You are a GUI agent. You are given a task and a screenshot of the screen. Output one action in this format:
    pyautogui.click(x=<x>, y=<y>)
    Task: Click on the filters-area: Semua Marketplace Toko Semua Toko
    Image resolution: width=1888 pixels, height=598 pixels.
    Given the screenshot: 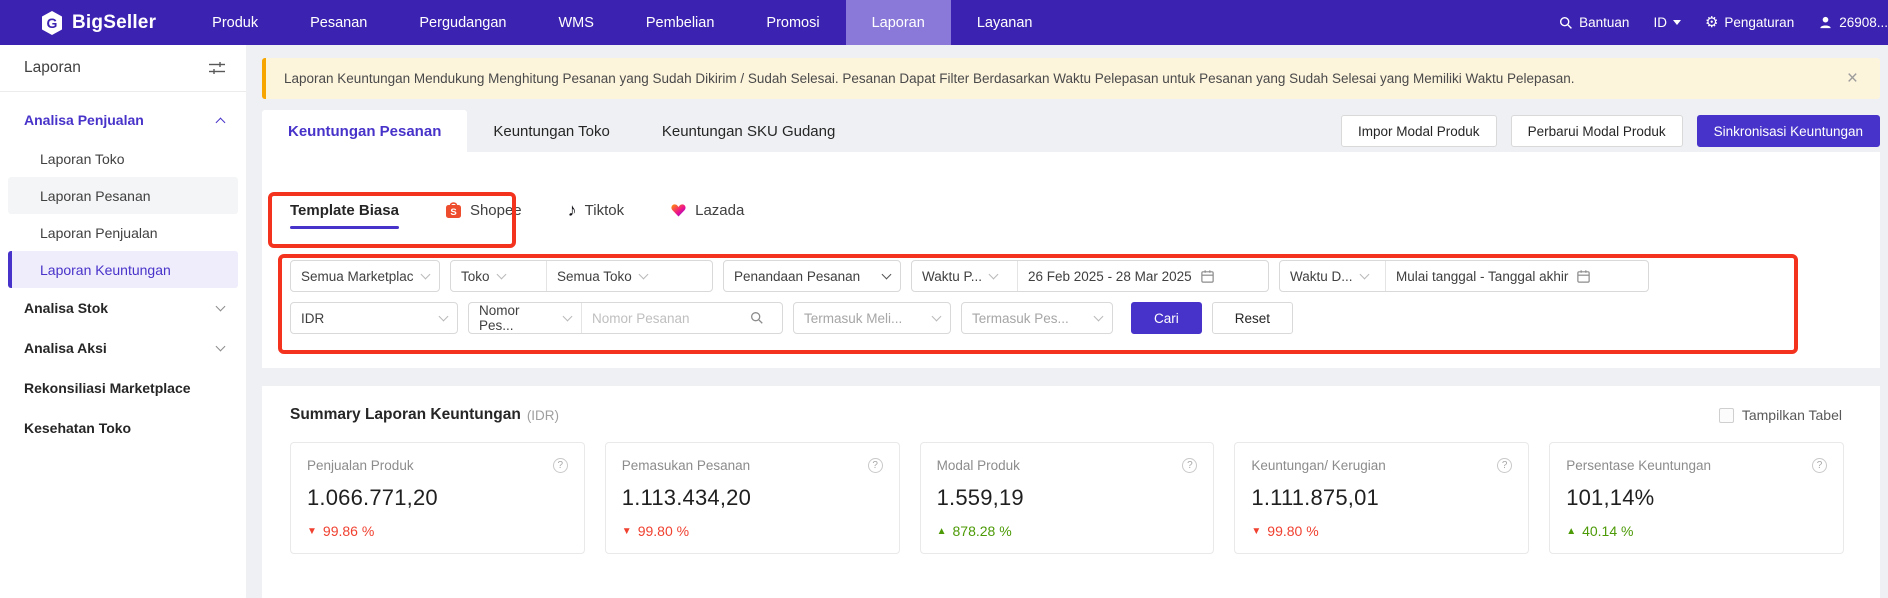 What is the action you would take?
    pyautogui.click(x=1065, y=304)
    